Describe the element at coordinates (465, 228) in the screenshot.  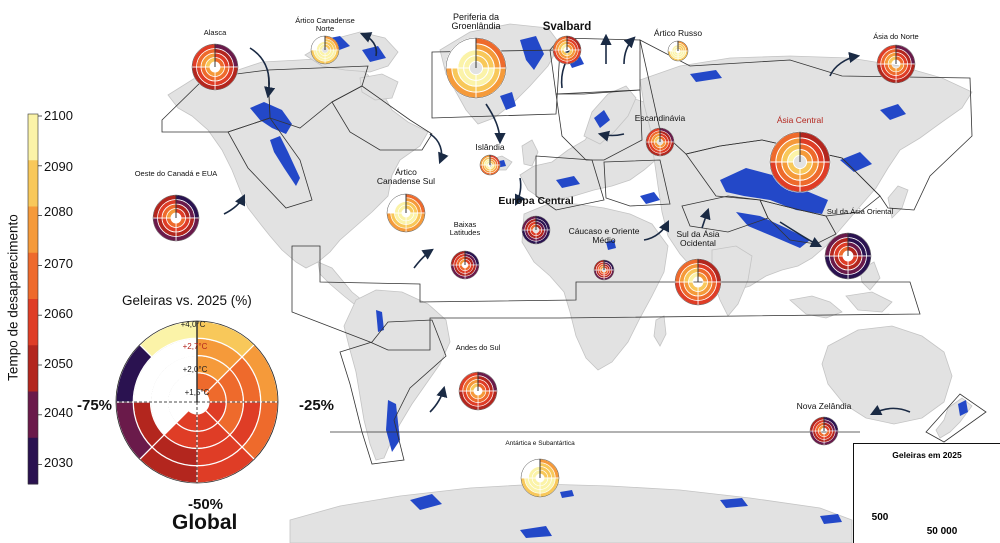
I see `label-baixas-latitudes: Baixas Latitudes` at that location.